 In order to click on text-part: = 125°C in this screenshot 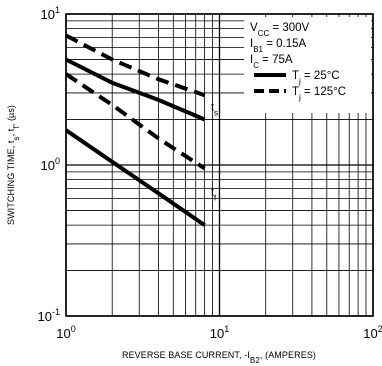, I will do `click(323, 92)`.